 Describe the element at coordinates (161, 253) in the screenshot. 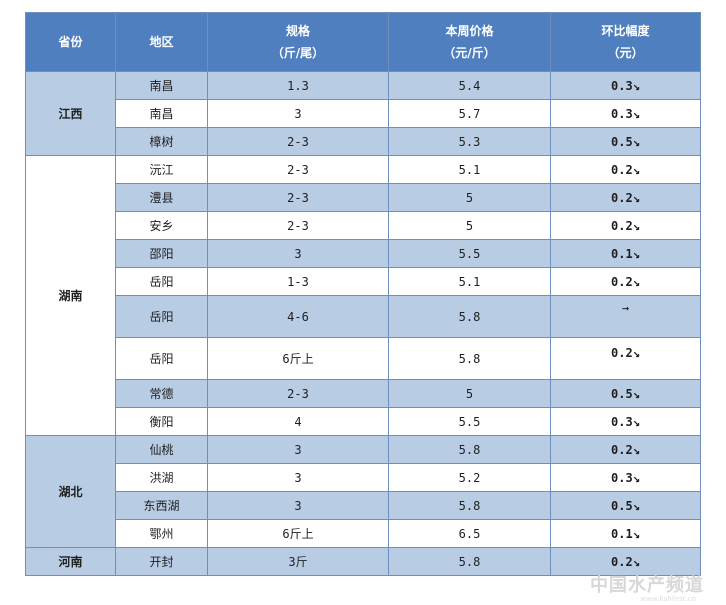

I see `region-cell: 邵阳` at that location.